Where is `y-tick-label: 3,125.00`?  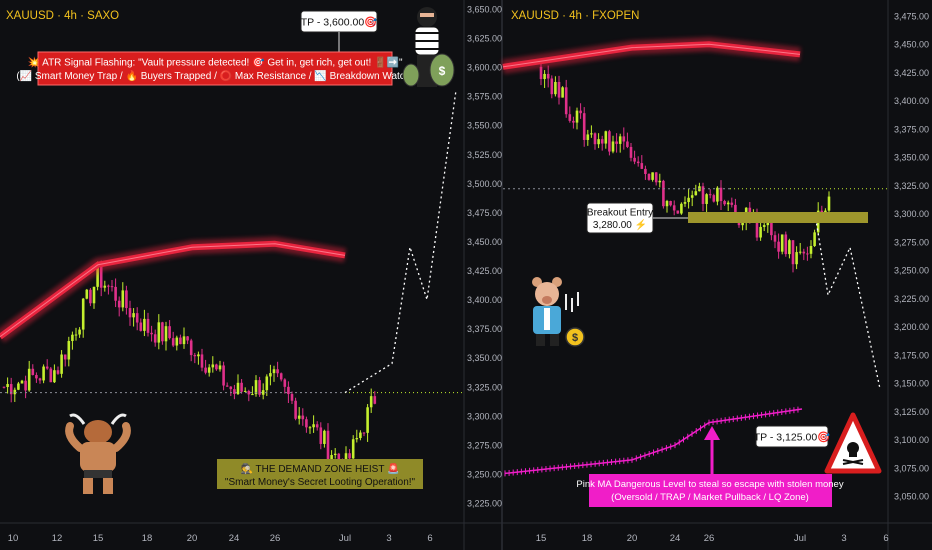
y-tick-label: 3,125.00 is located at coordinates (911, 412).